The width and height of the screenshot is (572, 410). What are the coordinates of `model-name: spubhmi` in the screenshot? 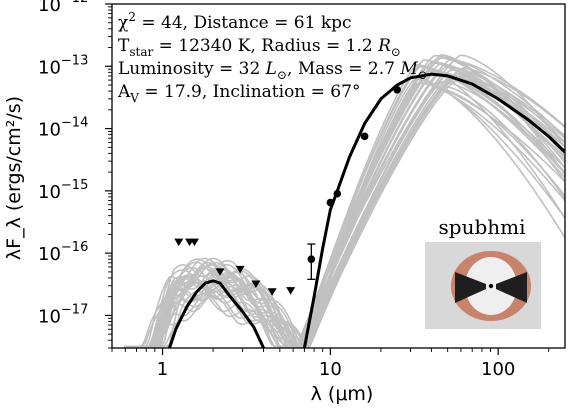 It's located at (482, 227).